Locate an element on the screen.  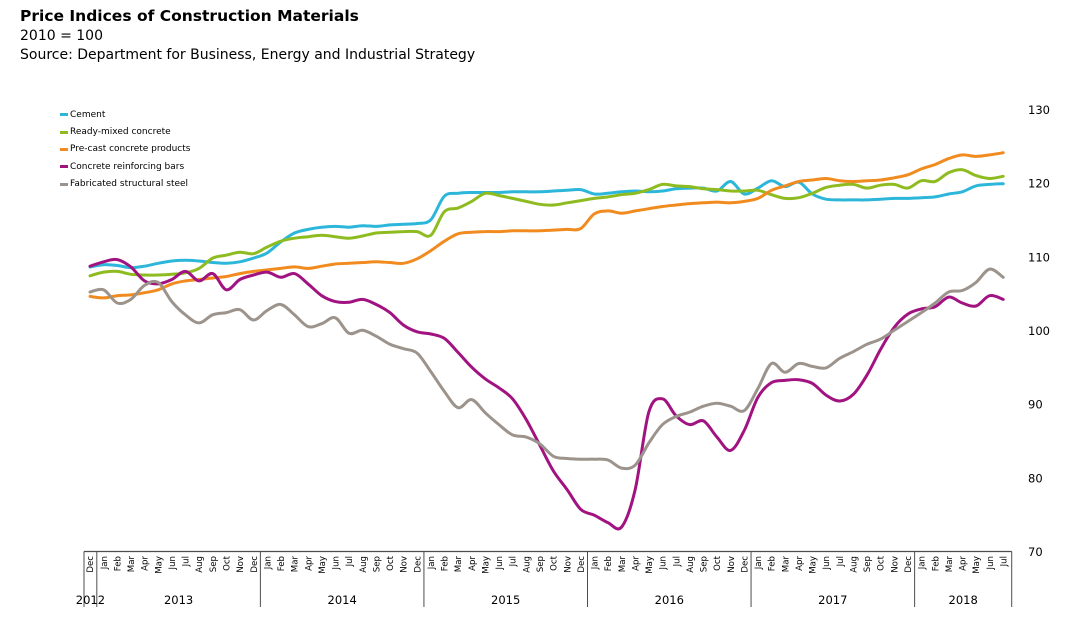
legend-label: Concrete reinforcing bars is located at coordinates (127, 166).